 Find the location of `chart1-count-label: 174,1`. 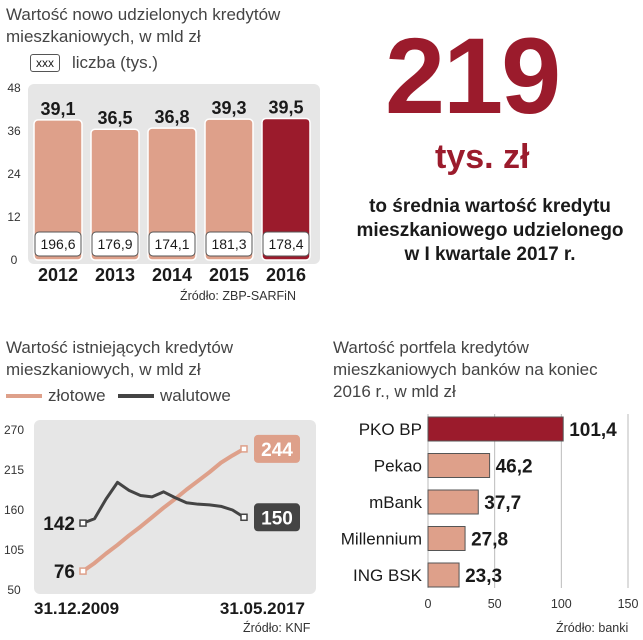

chart1-count-label: 174,1 is located at coordinates (171, 244).